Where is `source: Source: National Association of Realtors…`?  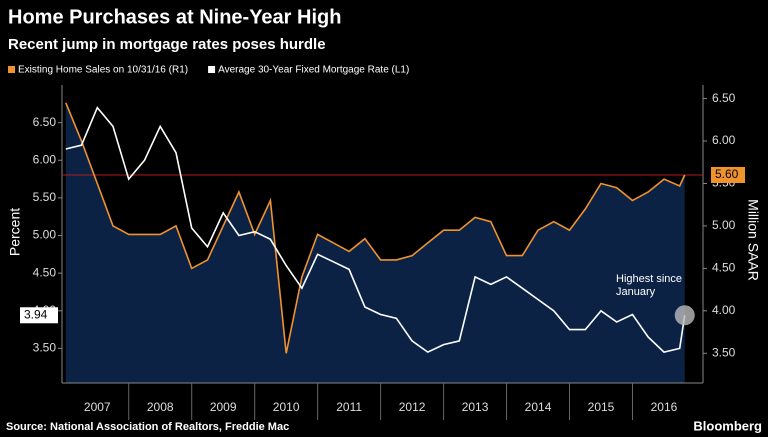 source: Source: National Association of Realtors… is located at coordinates (147, 427).